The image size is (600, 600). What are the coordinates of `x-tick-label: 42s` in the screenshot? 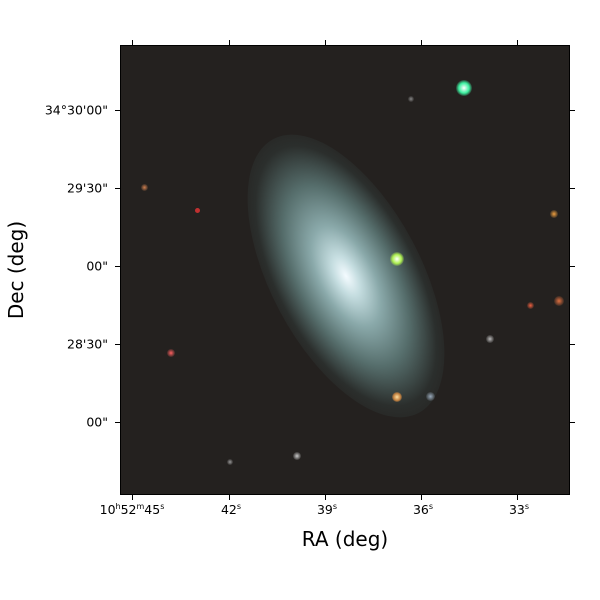 It's located at (231, 510).